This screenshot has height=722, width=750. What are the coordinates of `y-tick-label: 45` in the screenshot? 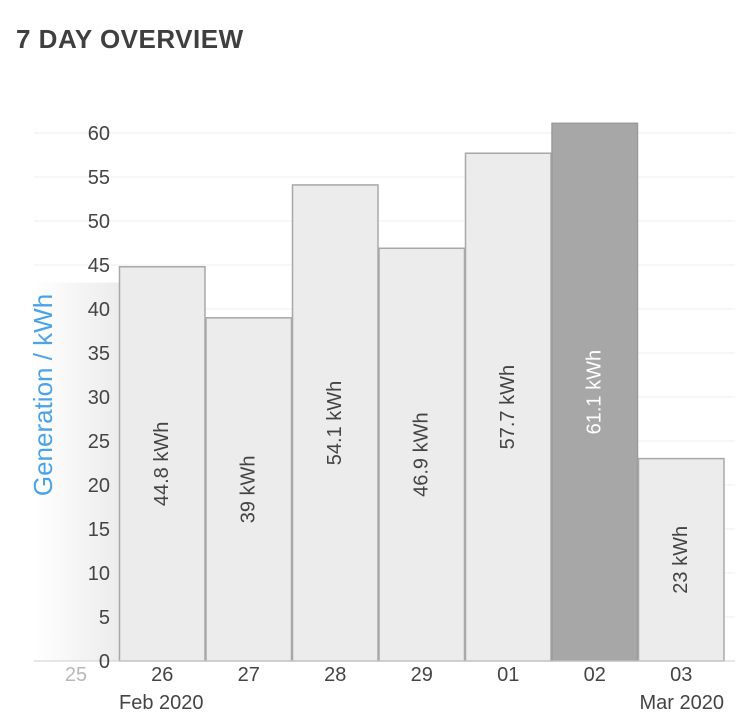 It's located at (99, 266).